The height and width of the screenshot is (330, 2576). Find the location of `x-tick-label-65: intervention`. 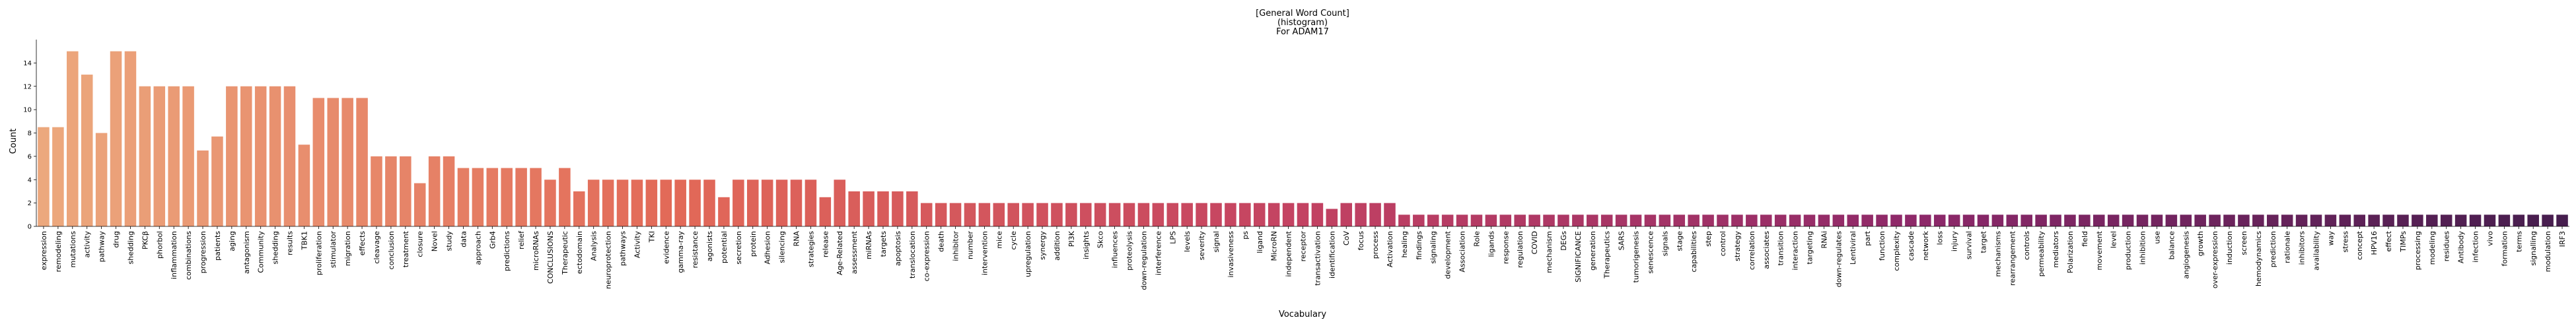

x-tick-label-65: intervention is located at coordinates (984, 253).